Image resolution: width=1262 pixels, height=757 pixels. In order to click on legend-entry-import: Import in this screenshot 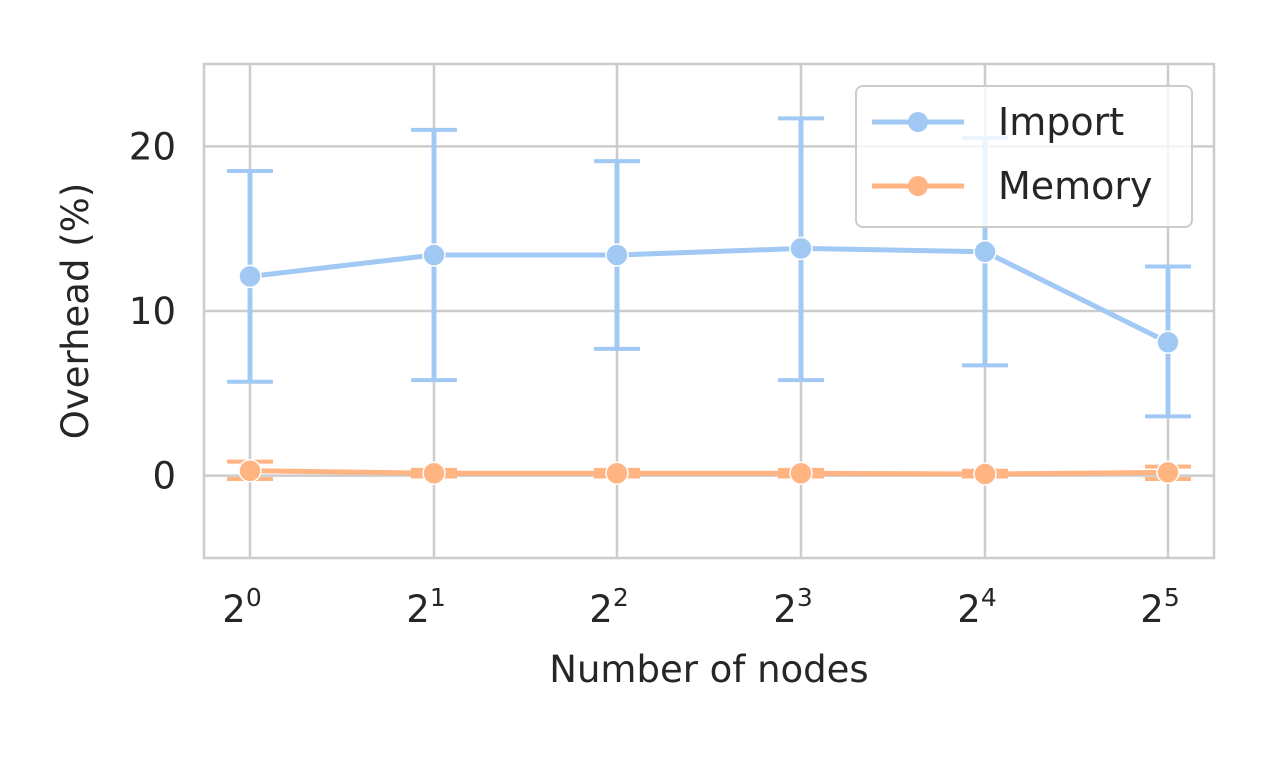, I will do `click(998, 122)`.